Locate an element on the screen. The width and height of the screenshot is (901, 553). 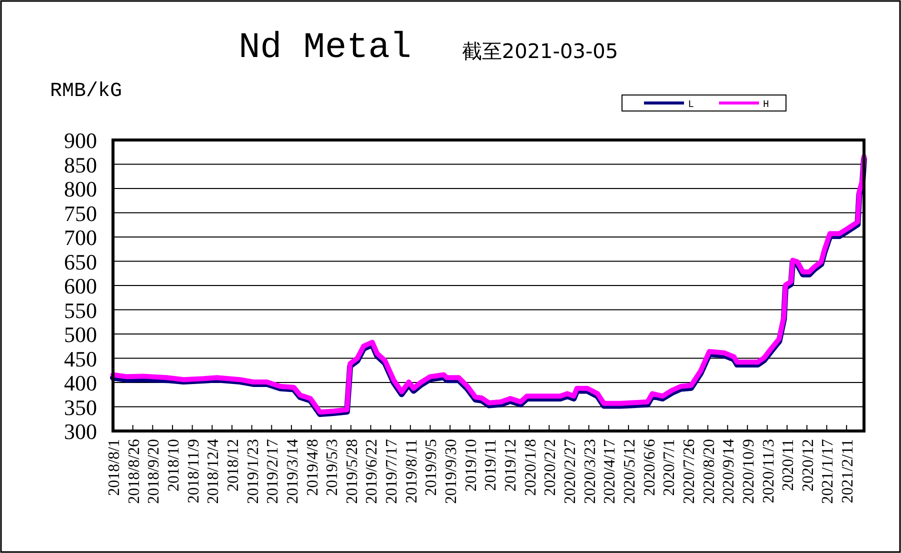
x-tick-label: 2019/10 is located at coordinates (471, 465).